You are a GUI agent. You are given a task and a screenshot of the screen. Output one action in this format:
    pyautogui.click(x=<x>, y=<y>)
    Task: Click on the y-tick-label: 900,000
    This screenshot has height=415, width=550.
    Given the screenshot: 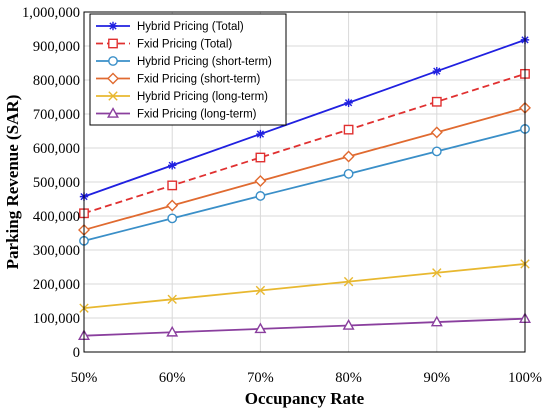 What is the action you would take?
    pyautogui.click(x=56, y=47)
    